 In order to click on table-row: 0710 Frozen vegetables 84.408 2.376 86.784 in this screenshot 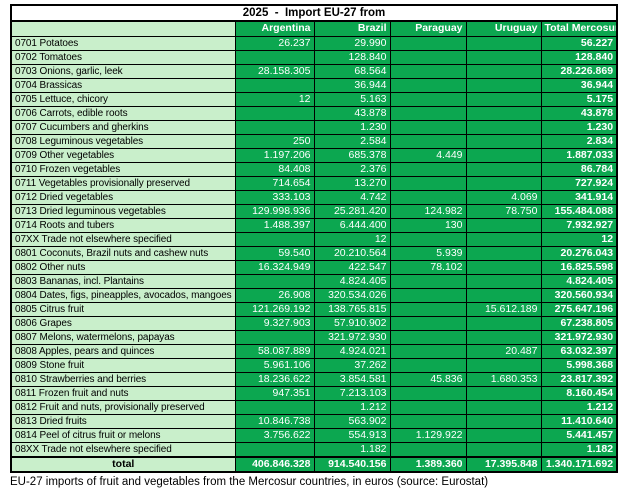, I will do `click(314, 169)`.